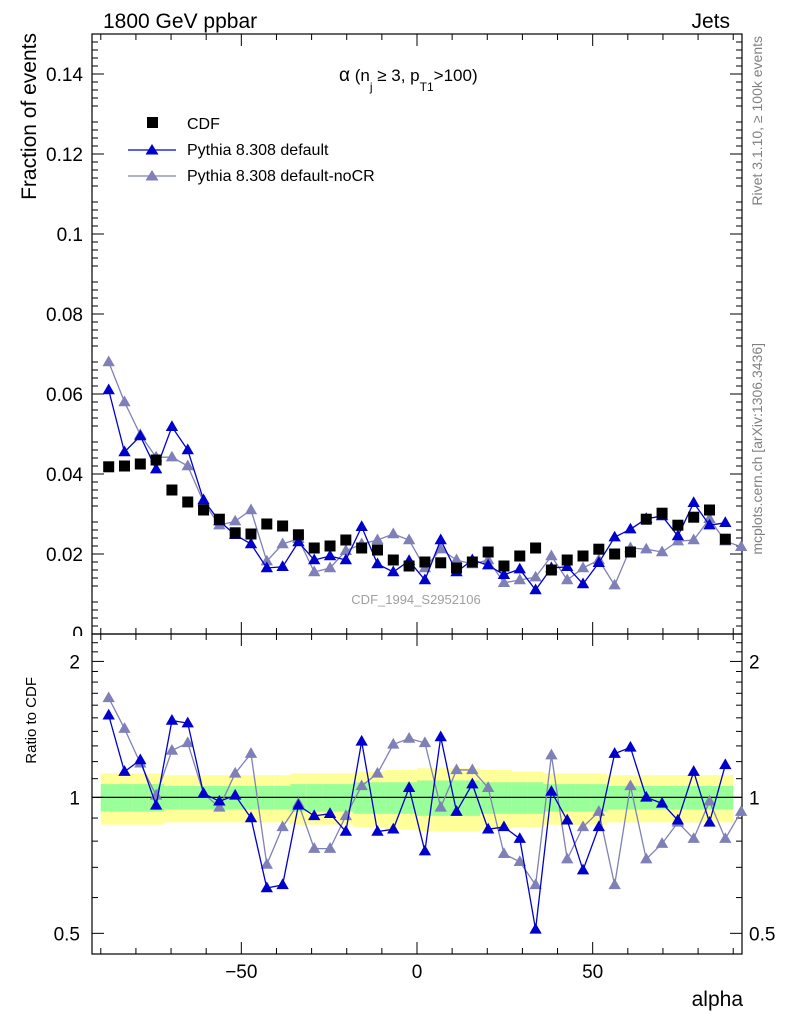  I want to click on main-title: α (nj ≥ 3, pT1>100), so click(408, 79).